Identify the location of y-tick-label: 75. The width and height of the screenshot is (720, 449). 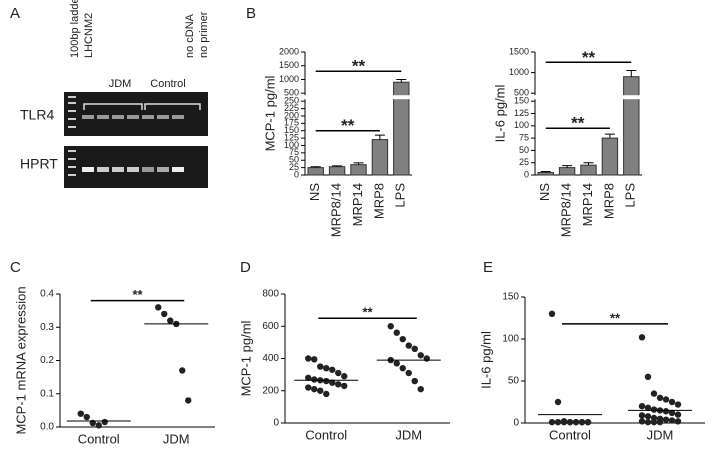
(524, 137).